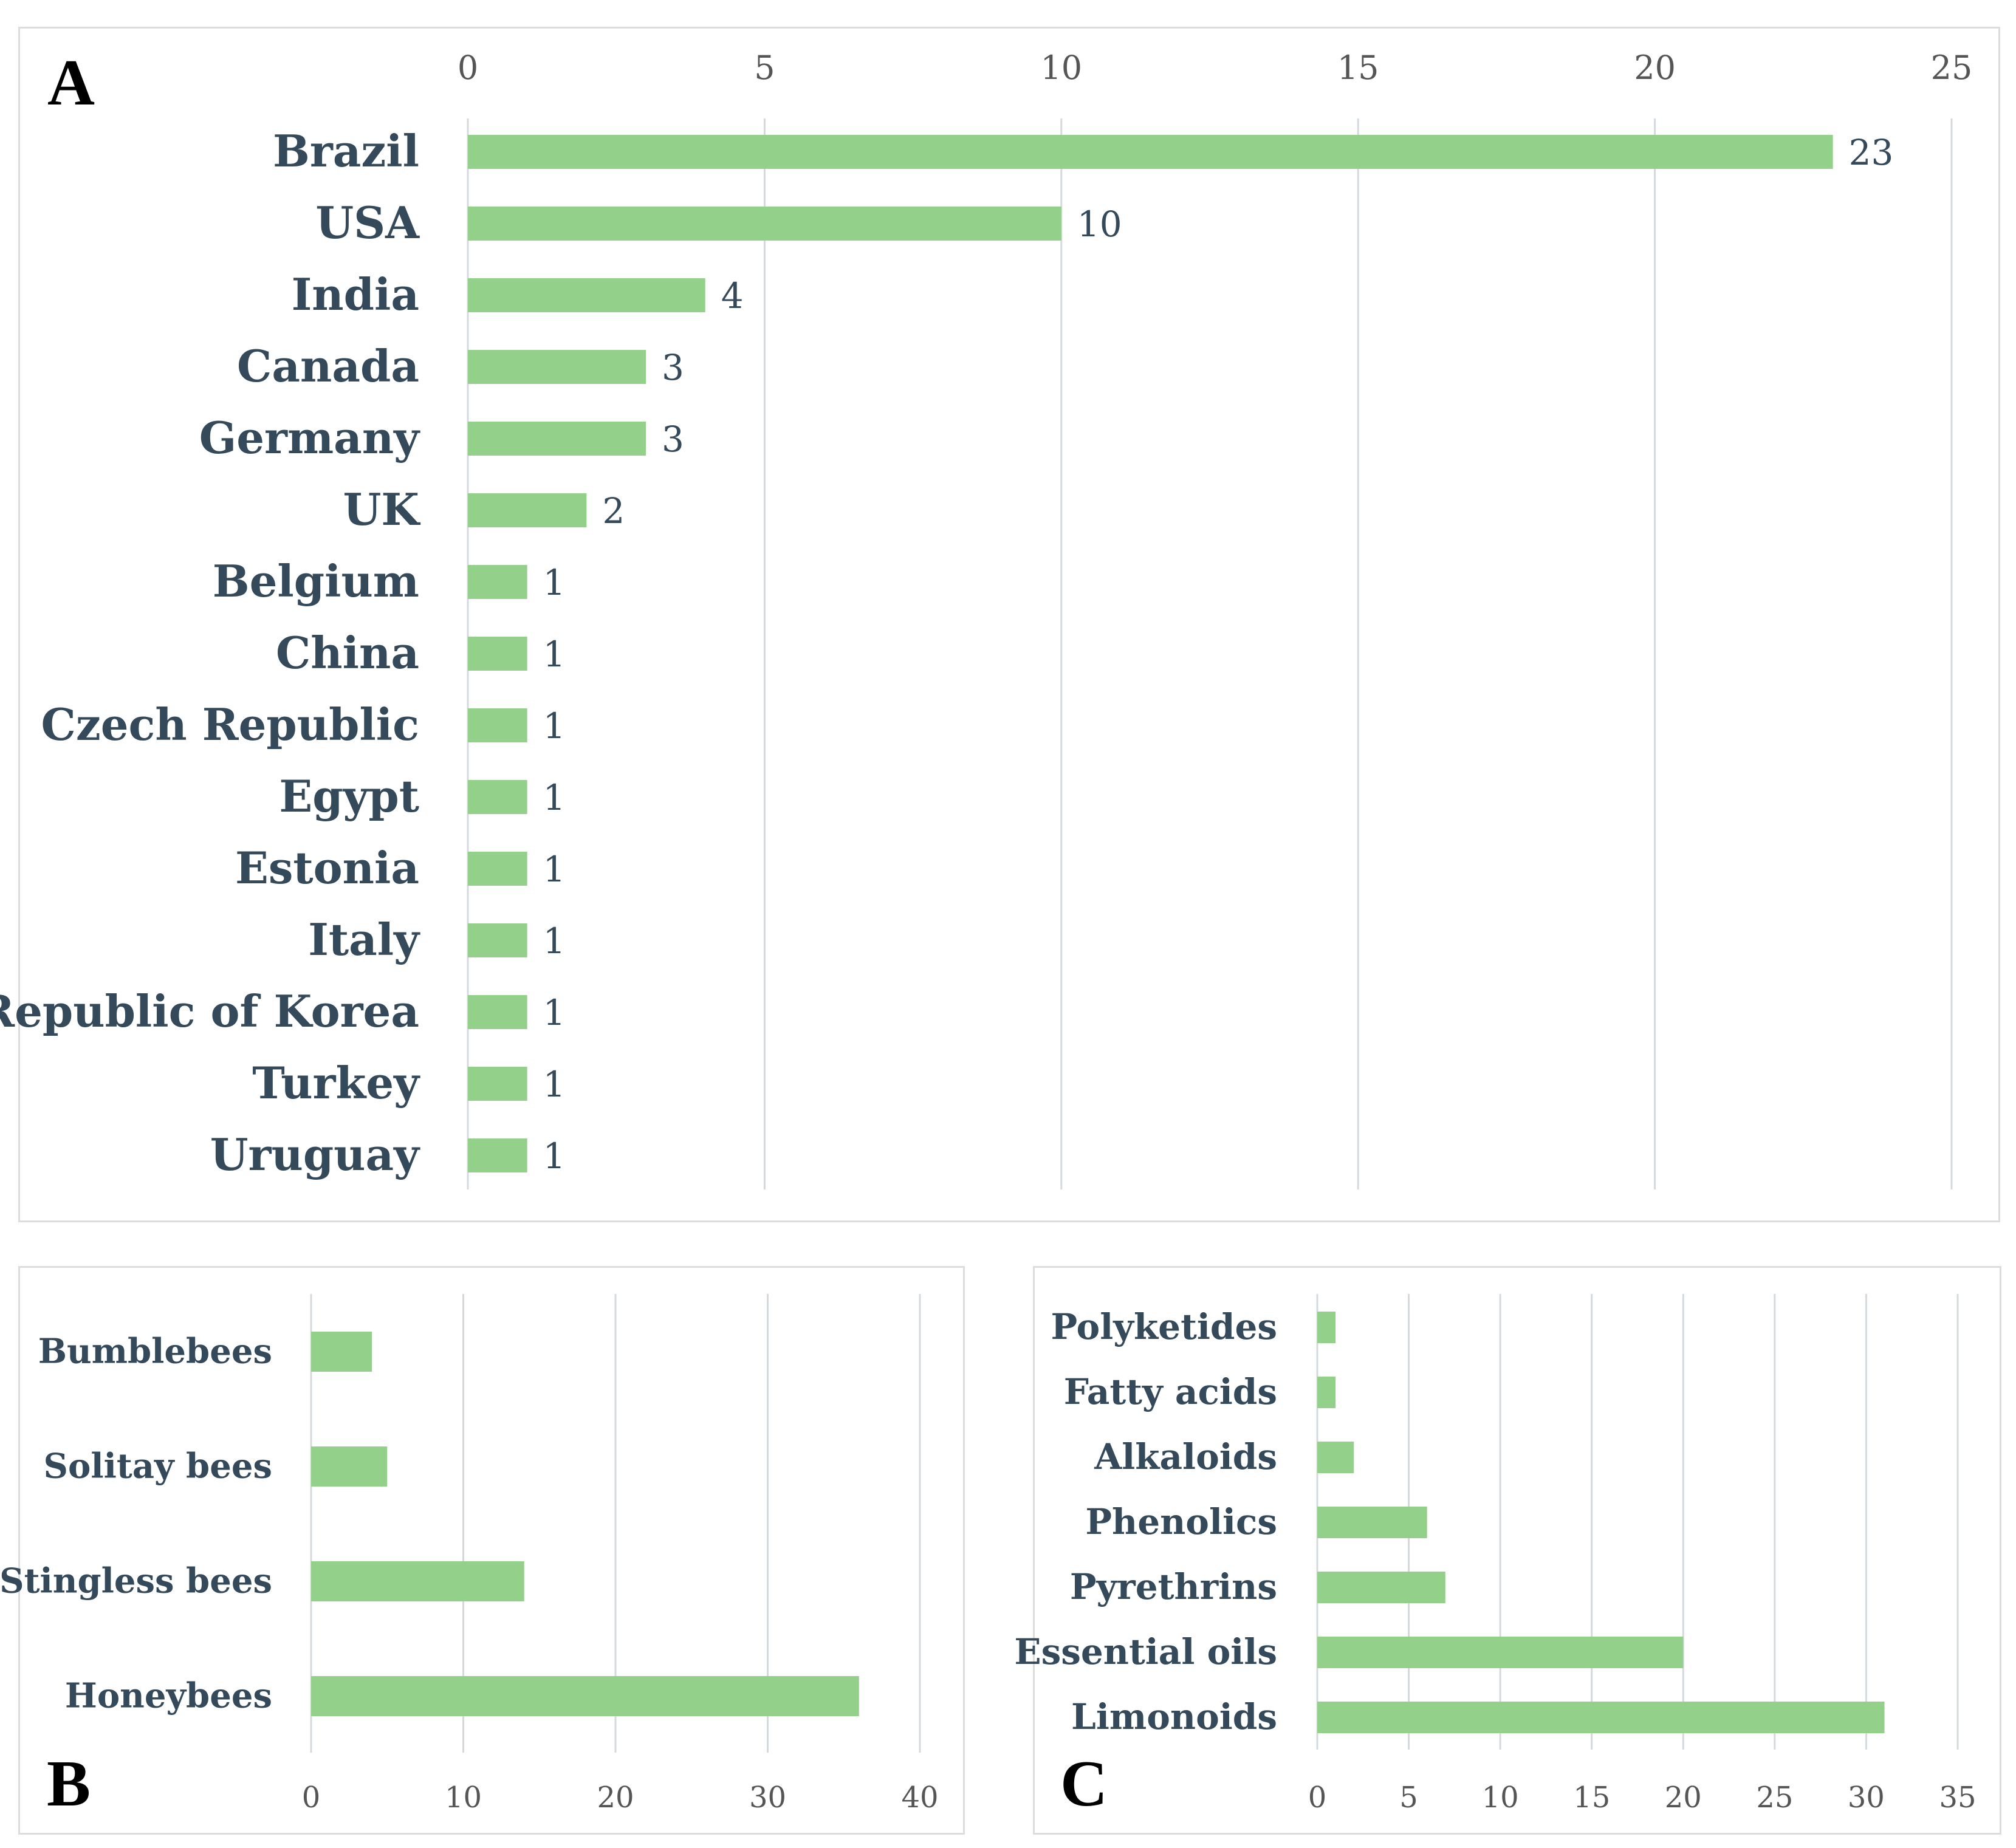 The height and width of the screenshot is (1848, 2016). I want to click on category-label-a-11: Italy, so click(364, 939).